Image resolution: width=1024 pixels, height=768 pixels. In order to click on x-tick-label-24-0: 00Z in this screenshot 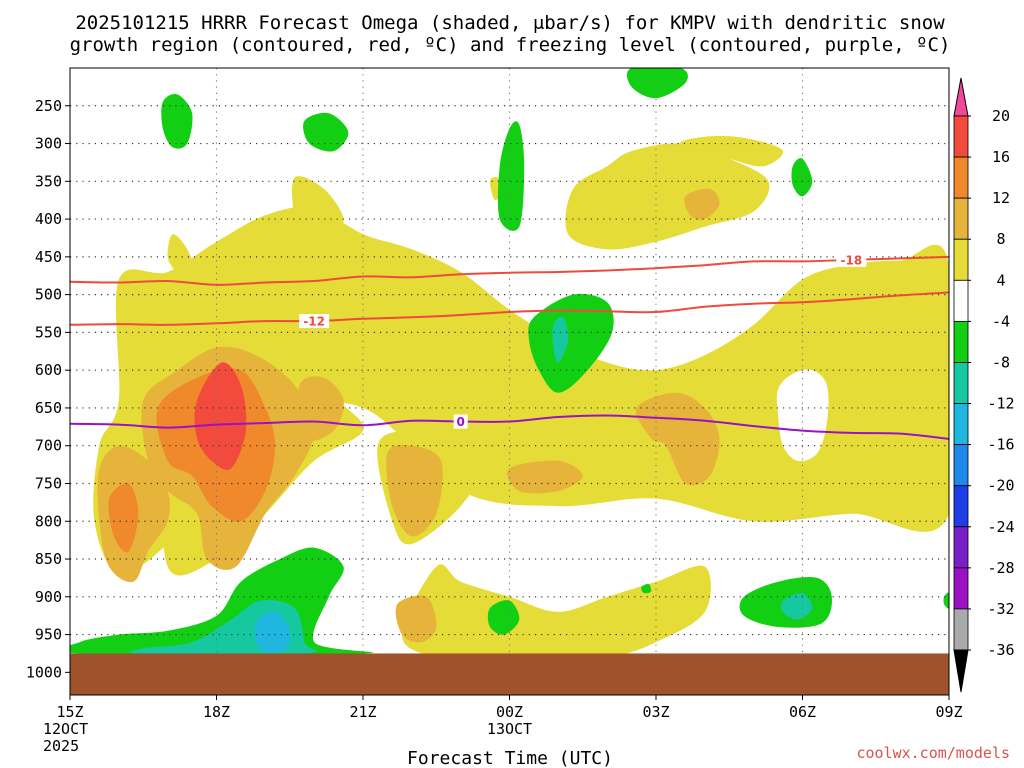, I will do `click(509, 712)`.